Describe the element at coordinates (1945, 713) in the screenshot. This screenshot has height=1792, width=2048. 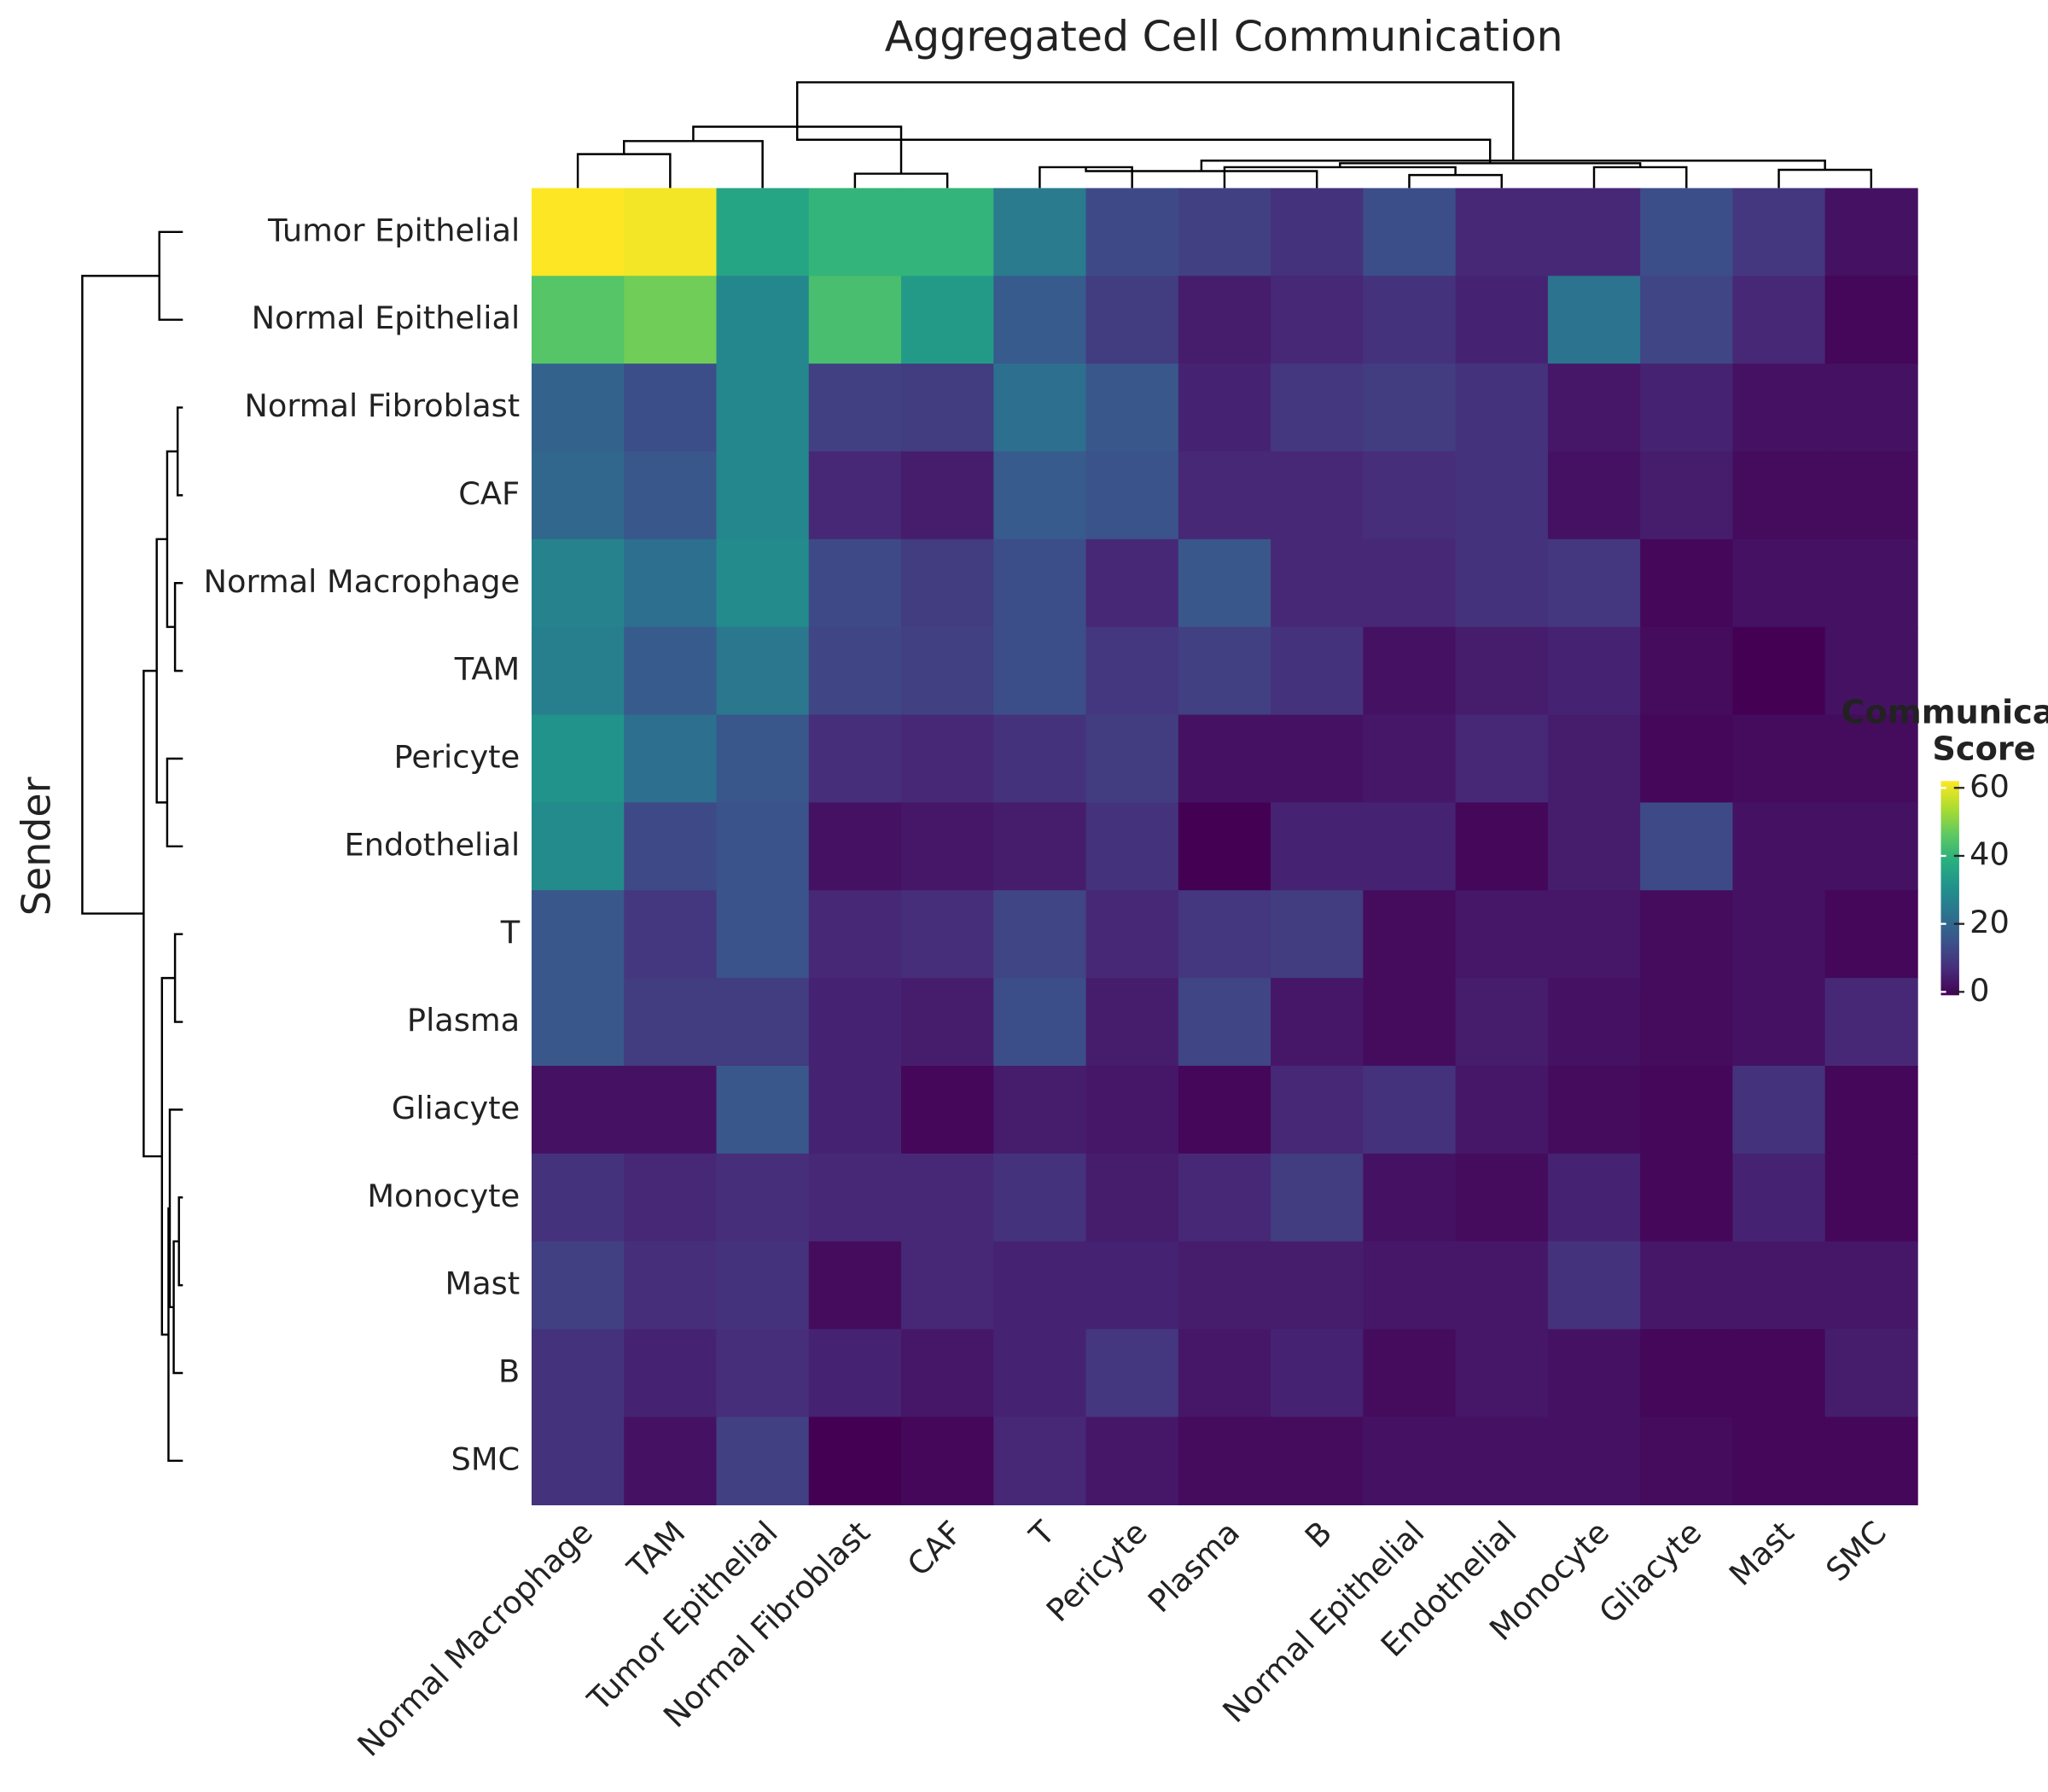
I see `colorbar-title: Communication` at that location.